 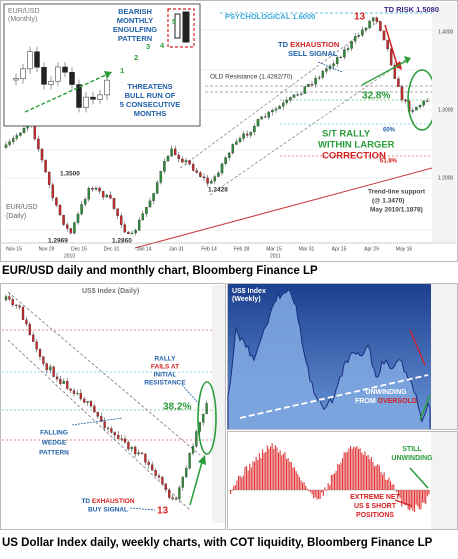 What do you see at coordinates (329, 359) in the screenshot?
I see `area-fill` at bounding box center [329, 359].